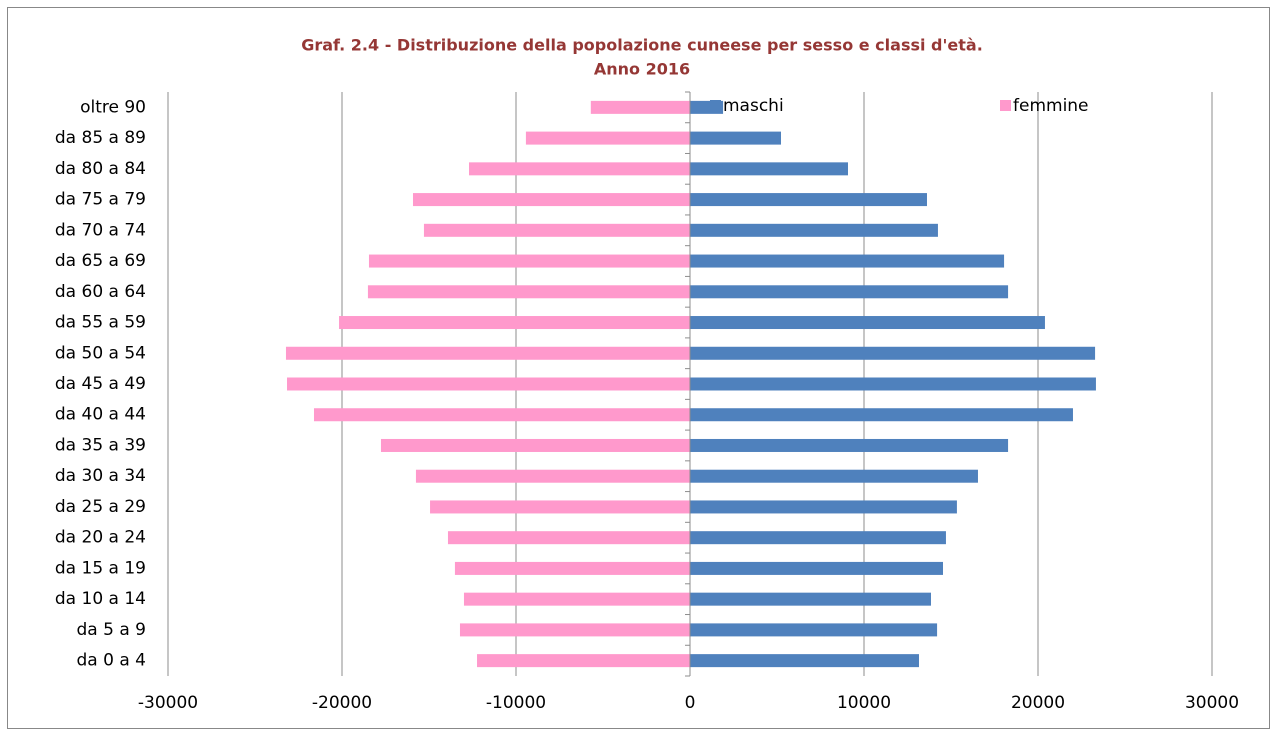  I want to click on y-tick-label: da 20 a 24, so click(100, 538).